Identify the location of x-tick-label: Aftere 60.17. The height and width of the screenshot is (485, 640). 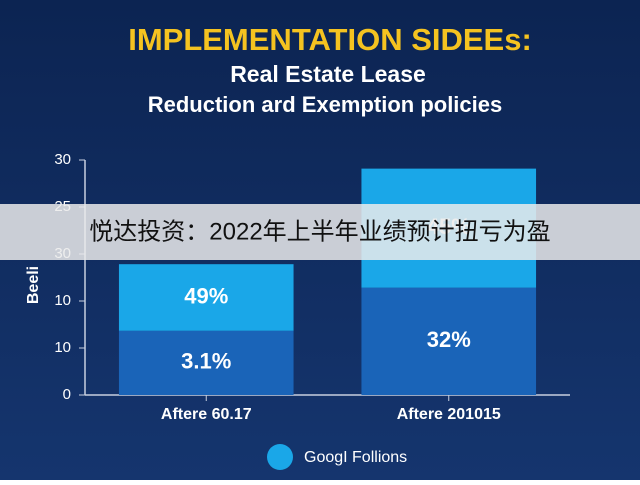
(206, 414).